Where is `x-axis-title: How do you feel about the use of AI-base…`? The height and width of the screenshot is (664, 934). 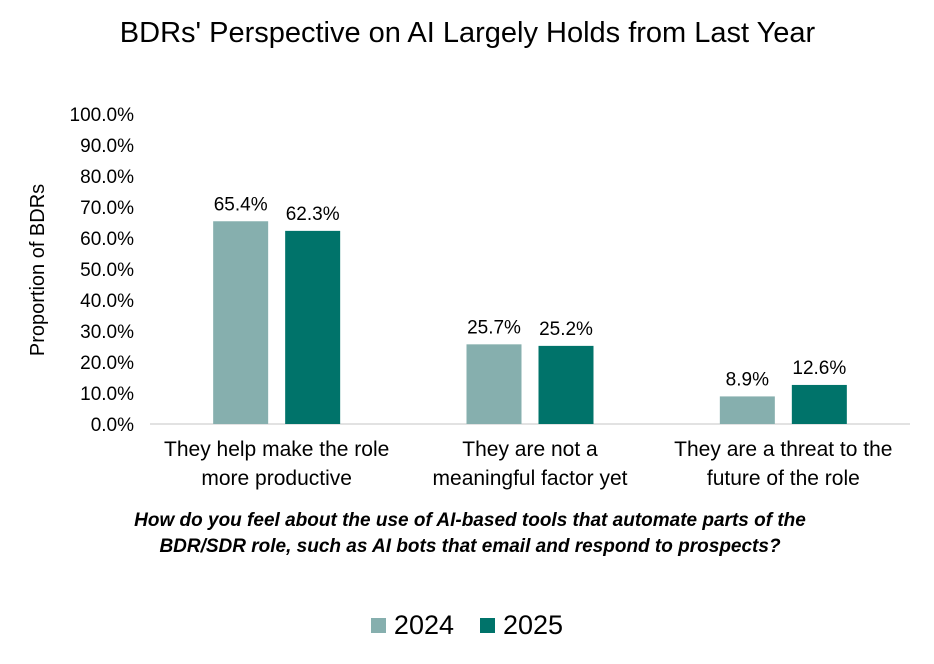 x-axis-title: How do you feel about the use of AI-base… is located at coordinates (470, 533).